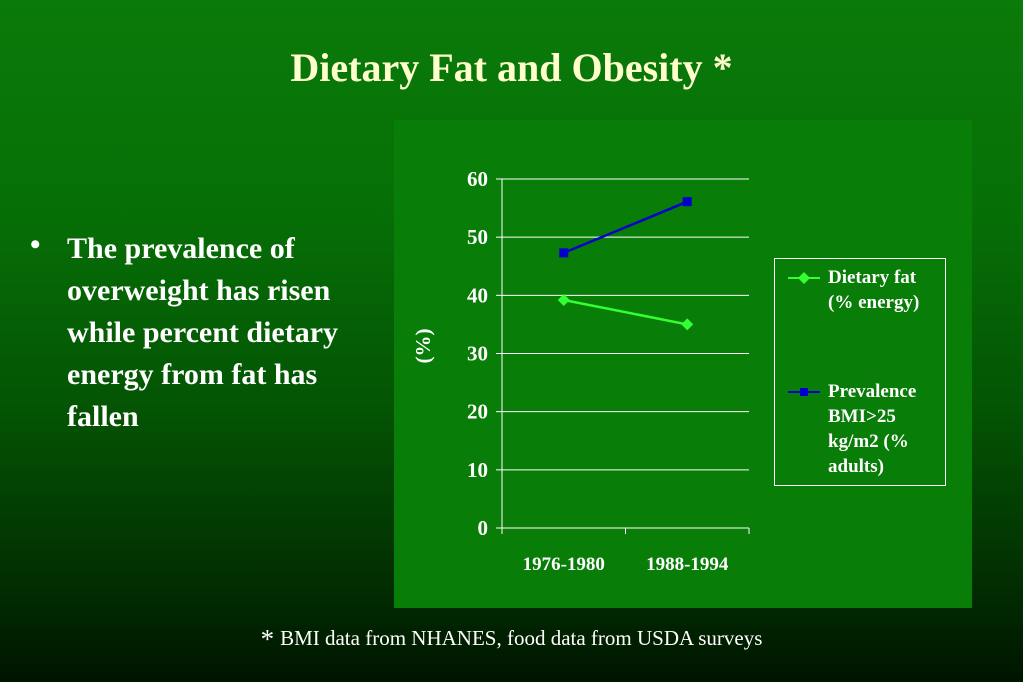  I want to click on y-tick-label: 60, so click(477, 179).